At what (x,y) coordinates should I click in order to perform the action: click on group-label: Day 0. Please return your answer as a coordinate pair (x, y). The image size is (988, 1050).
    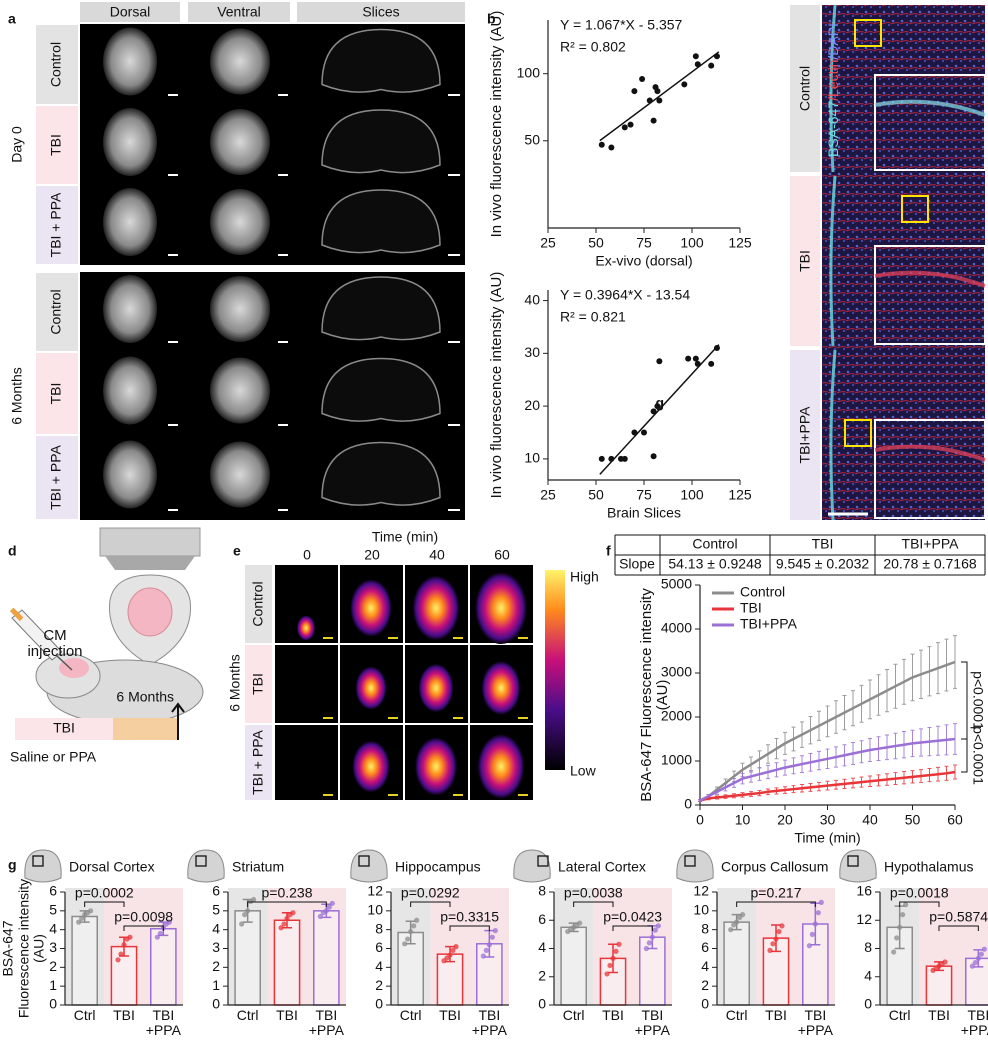
    Looking at the image, I should click on (17, 144).